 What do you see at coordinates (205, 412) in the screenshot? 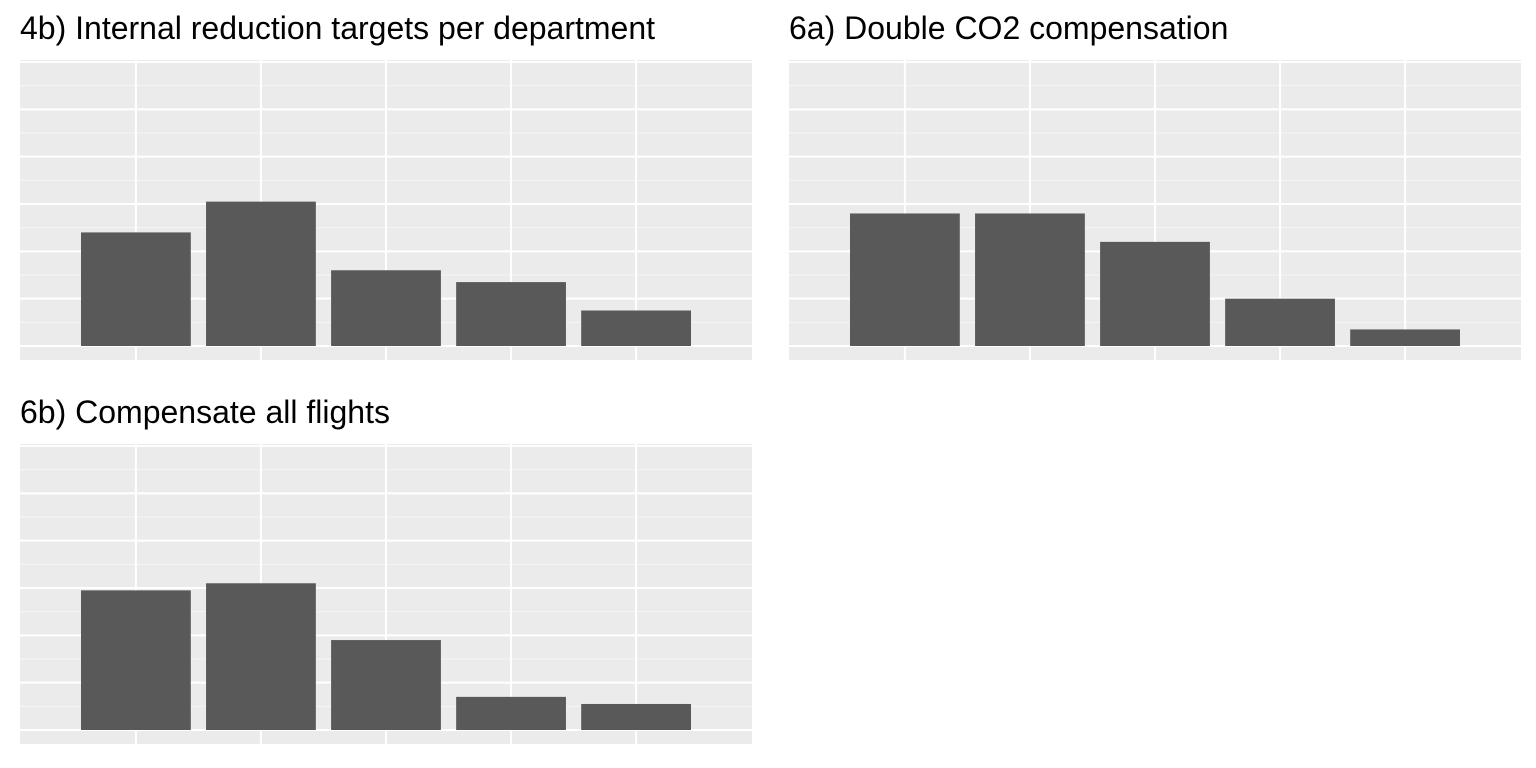
I see `facet-title: 6b) Compensate all flights` at bounding box center [205, 412].